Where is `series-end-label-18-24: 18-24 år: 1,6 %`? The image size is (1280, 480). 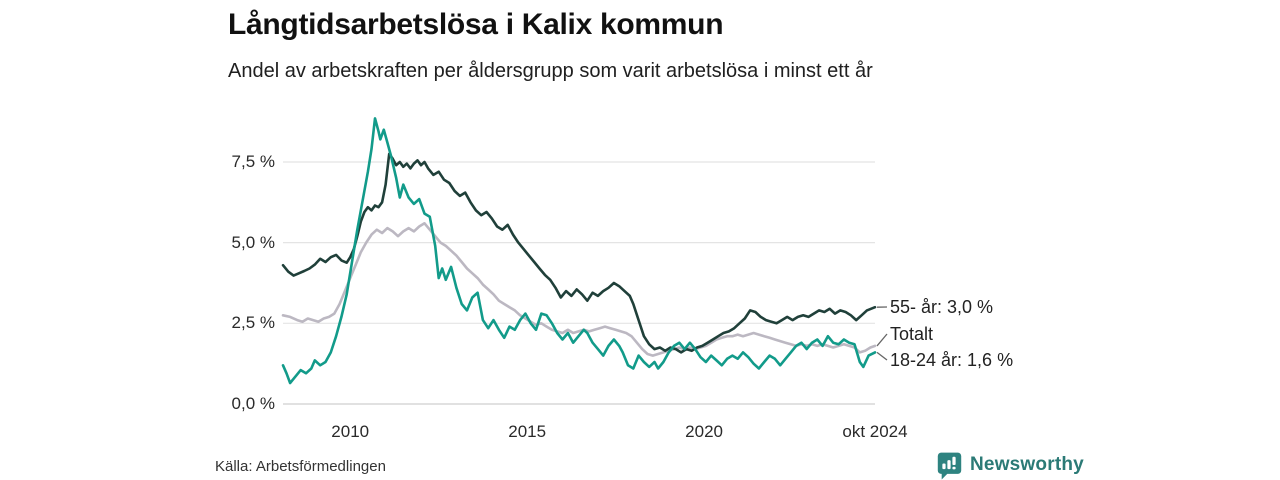 series-end-label-18-24: 18-24 år: 1,6 % is located at coordinates (952, 360).